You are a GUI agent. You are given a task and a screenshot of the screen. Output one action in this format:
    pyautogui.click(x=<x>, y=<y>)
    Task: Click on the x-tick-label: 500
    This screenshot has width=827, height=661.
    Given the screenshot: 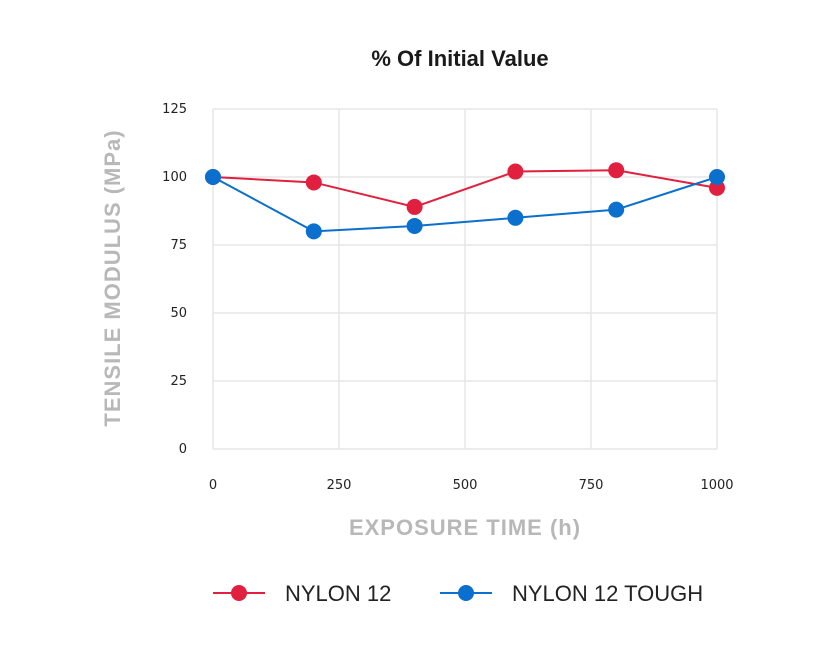 What is the action you would take?
    pyautogui.click(x=465, y=485)
    